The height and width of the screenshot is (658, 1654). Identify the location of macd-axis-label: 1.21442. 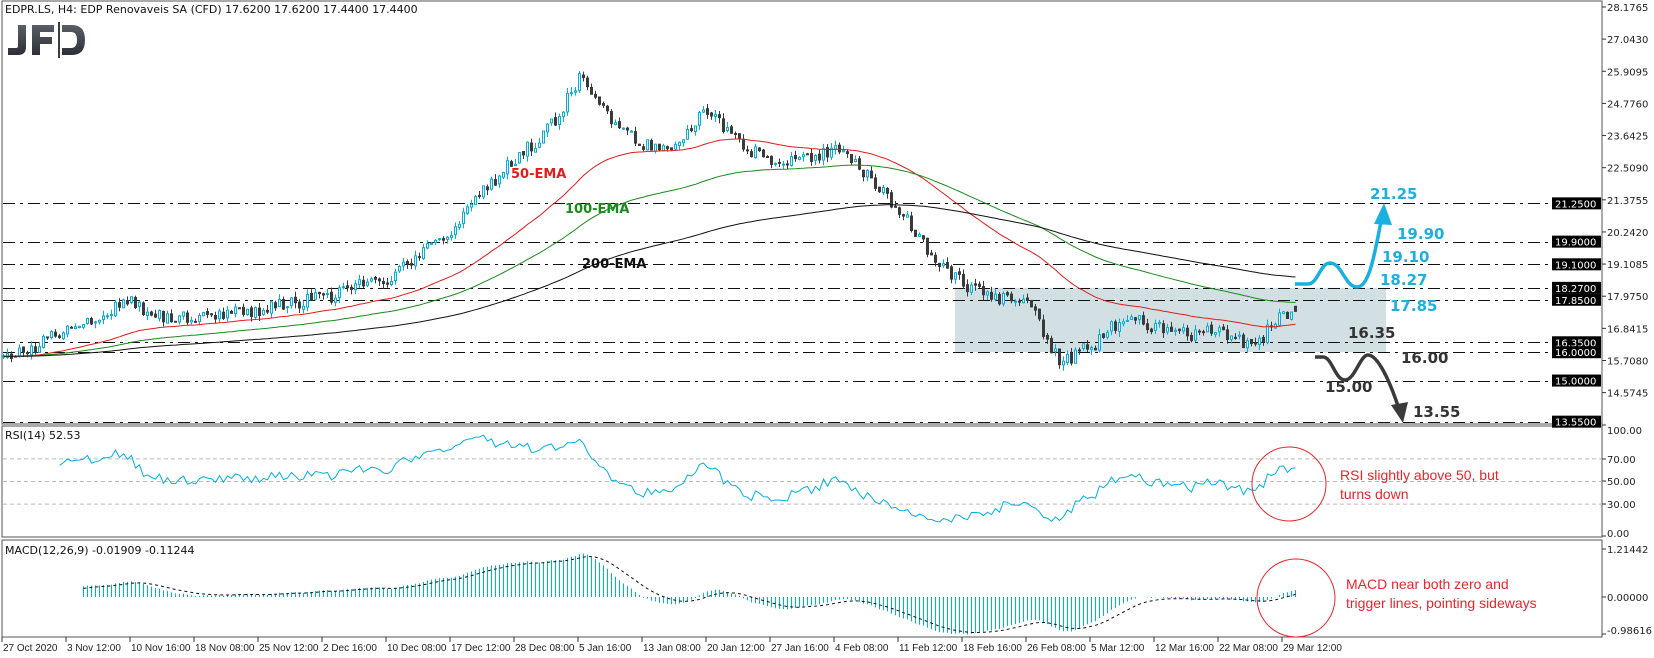
(1627, 550).